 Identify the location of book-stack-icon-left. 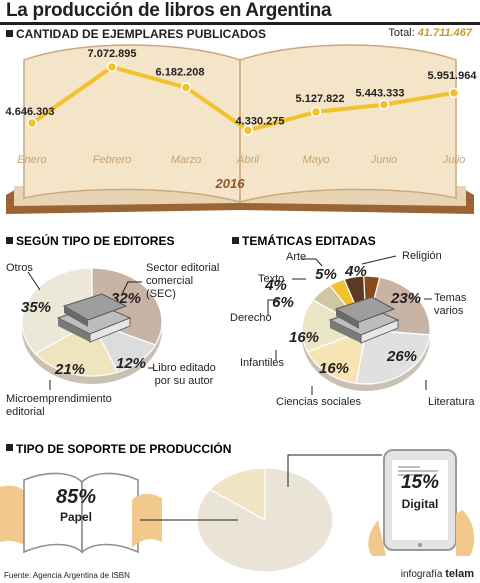
(94, 318).